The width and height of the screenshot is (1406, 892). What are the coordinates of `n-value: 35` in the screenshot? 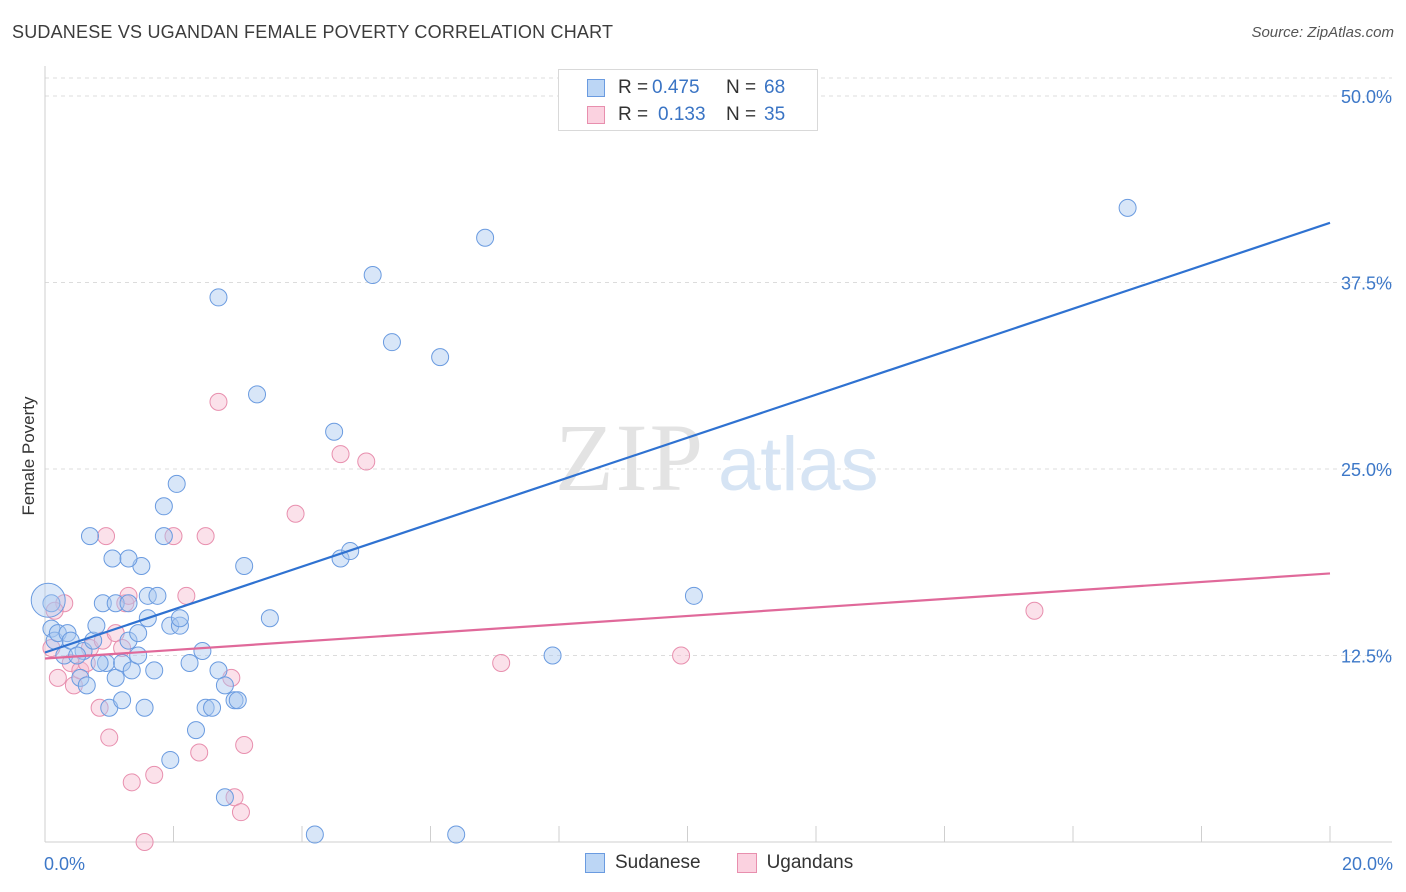 It's located at (775, 114).